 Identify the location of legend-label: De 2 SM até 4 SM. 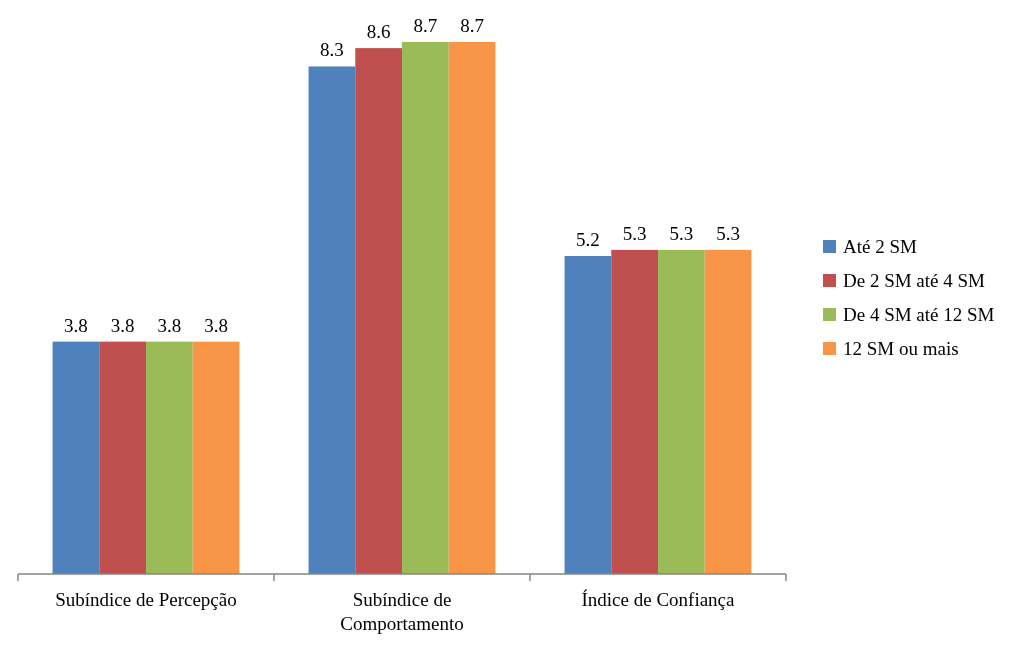
(914, 280).